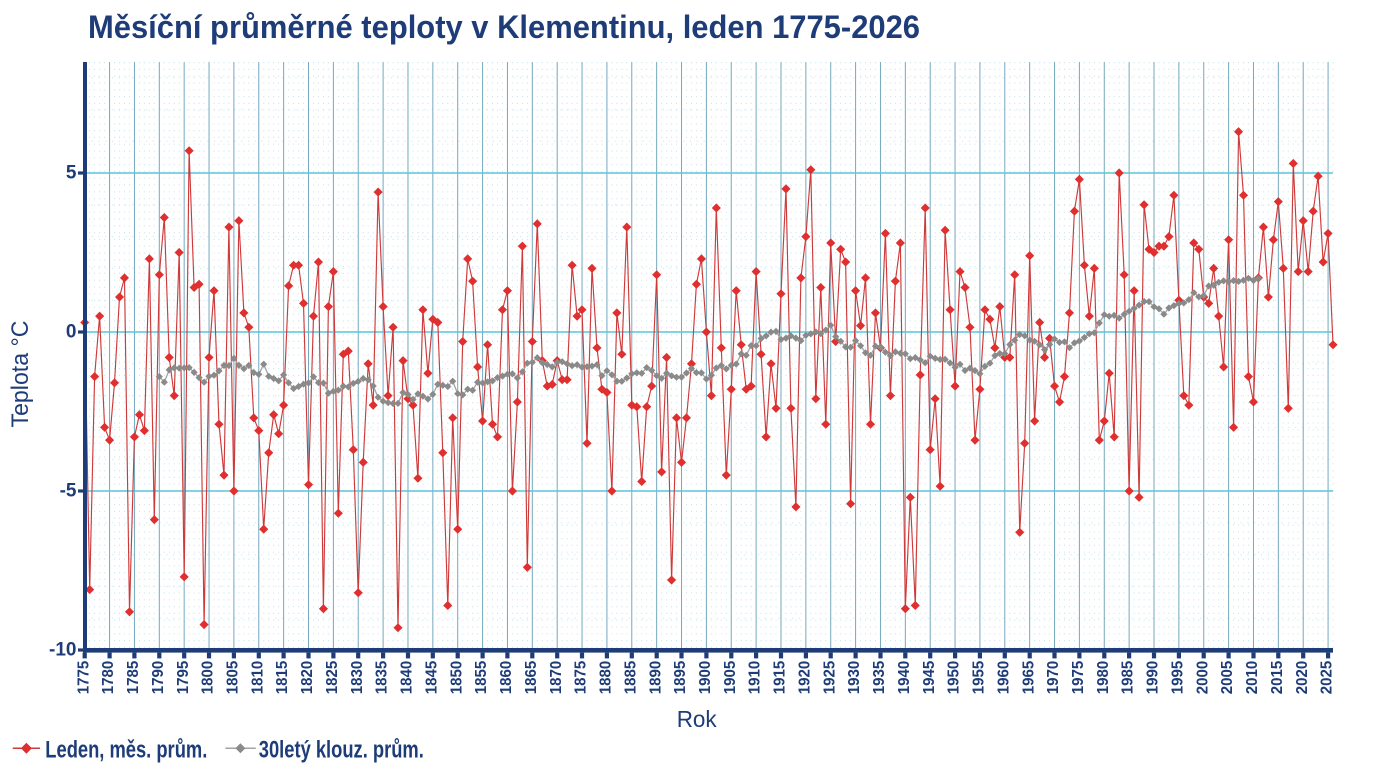 This screenshot has width=1380, height=782. What do you see at coordinates (929, 678) in the screenshot?
I see `svg-text: 1945` at bounding box center [929, 678].